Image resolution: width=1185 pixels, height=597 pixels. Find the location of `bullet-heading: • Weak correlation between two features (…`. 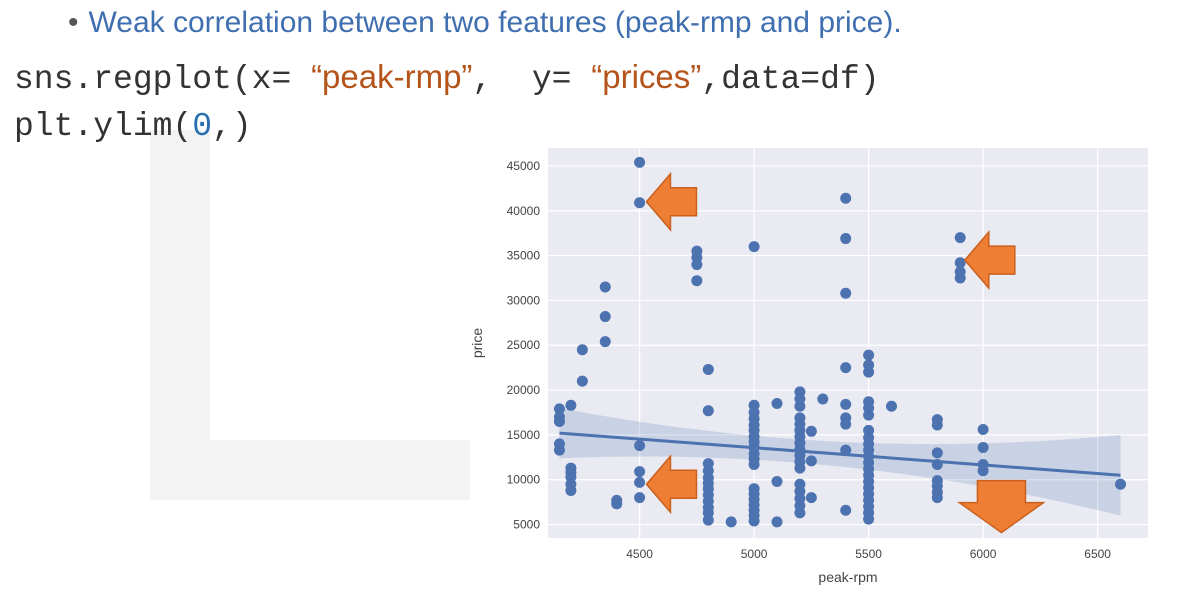

bullet-heading: • Weak correlation between two features (… is located at coordinates (485, 23).